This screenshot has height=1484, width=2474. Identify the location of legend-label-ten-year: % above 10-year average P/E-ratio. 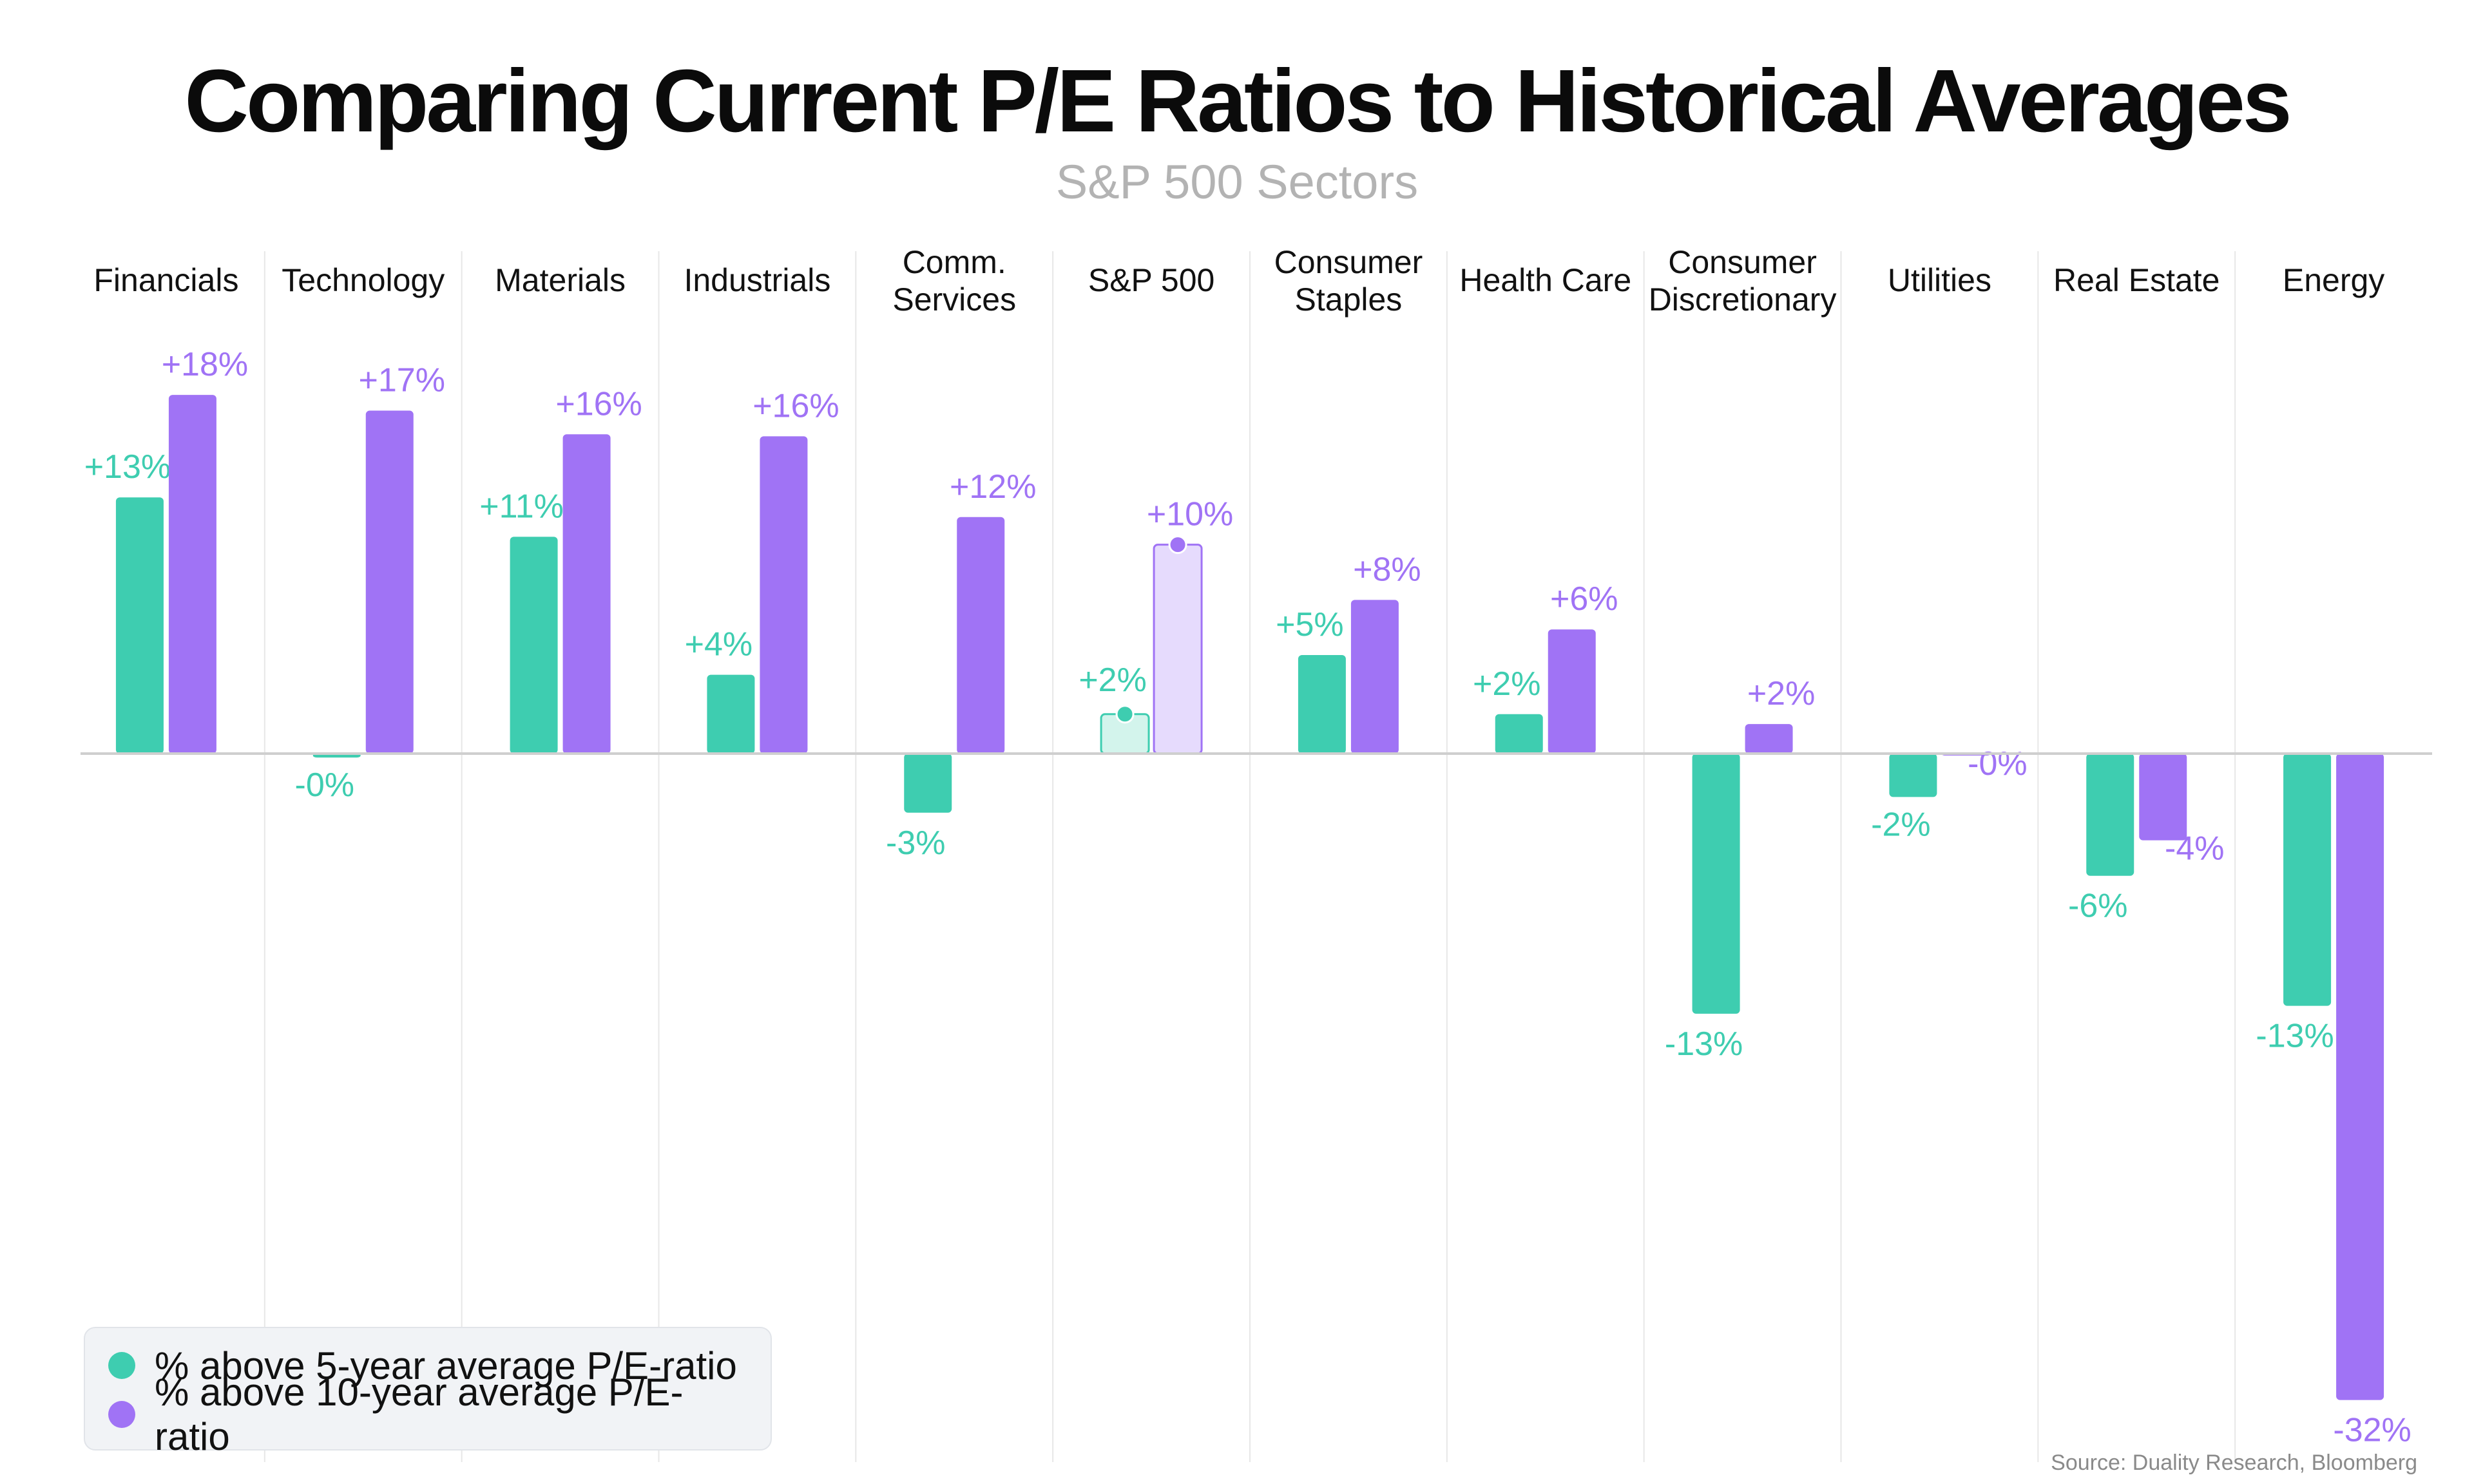
(419, 1414).